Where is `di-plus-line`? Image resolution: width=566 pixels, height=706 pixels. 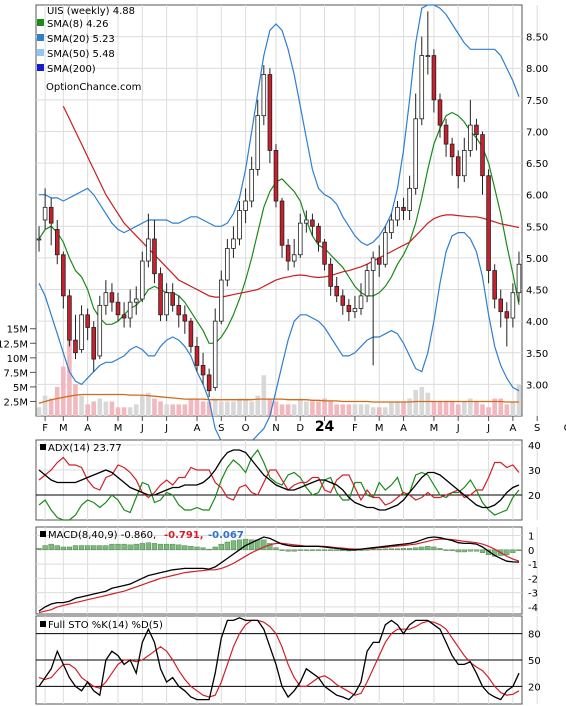 di-plus-line is located at coordinates (279, 484).